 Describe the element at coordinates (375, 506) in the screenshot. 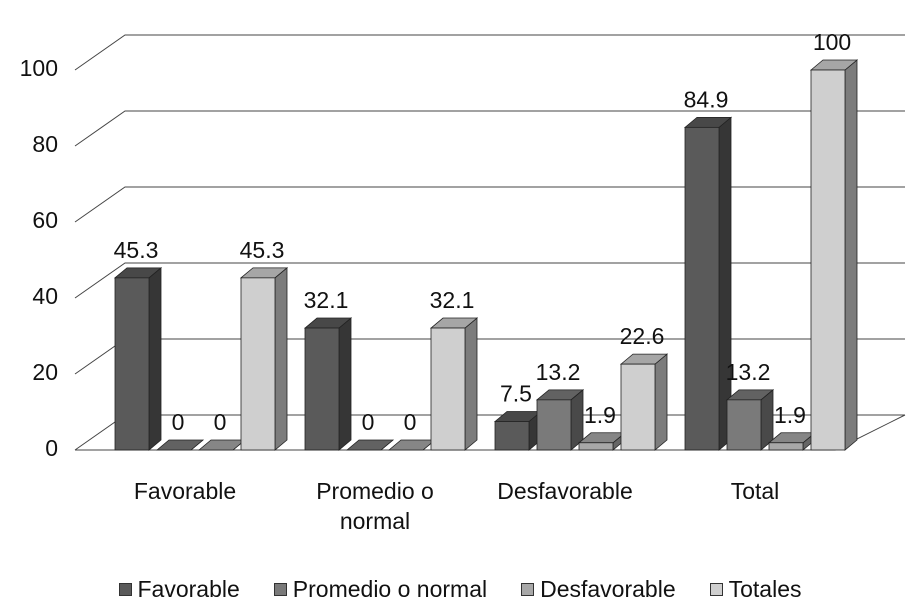

I see `x-tick-label: Promedio o normal` at that location.